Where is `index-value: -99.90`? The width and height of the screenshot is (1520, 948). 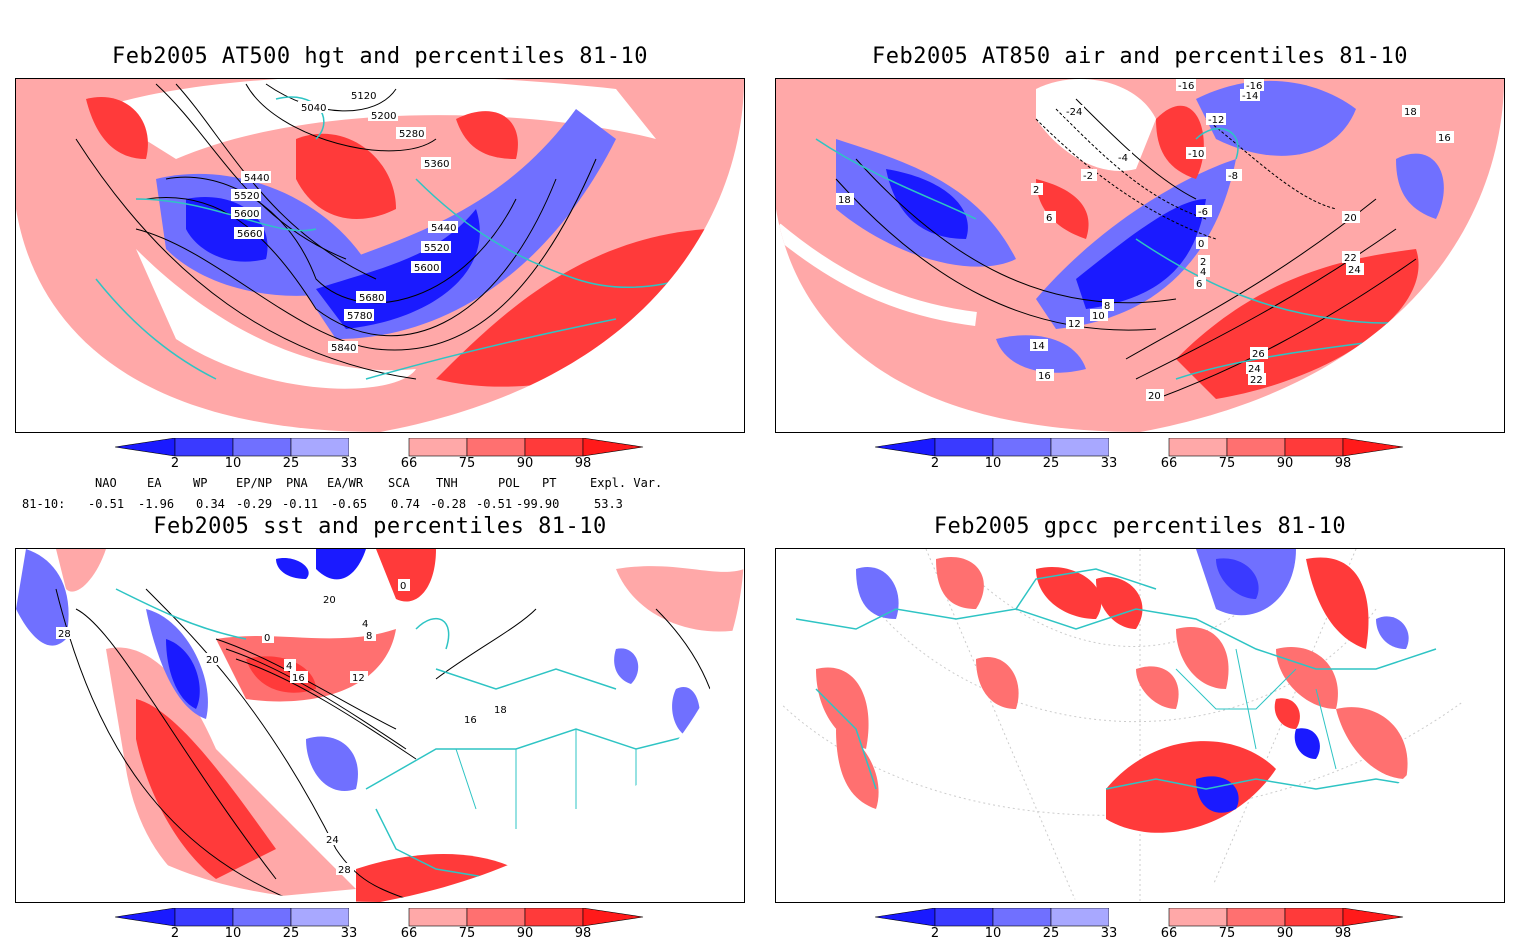 index-value: -99.90 is located at coordinates (538, 504).